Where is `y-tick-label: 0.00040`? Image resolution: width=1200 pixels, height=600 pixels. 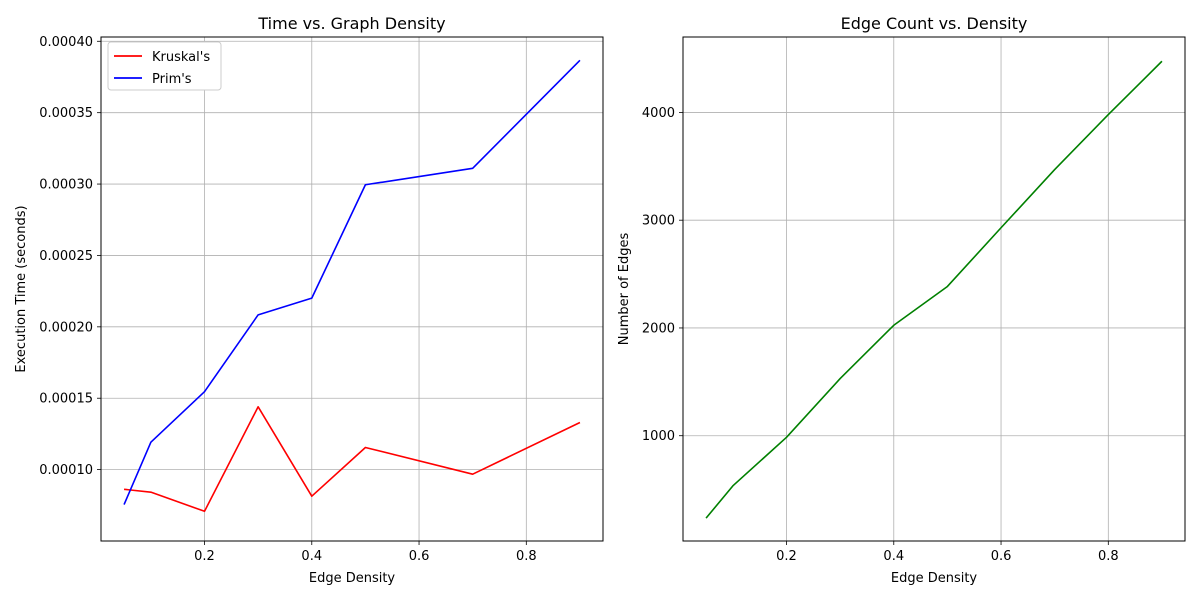 y-tick-label: 0.00040 is located at coordinates (66, 42).